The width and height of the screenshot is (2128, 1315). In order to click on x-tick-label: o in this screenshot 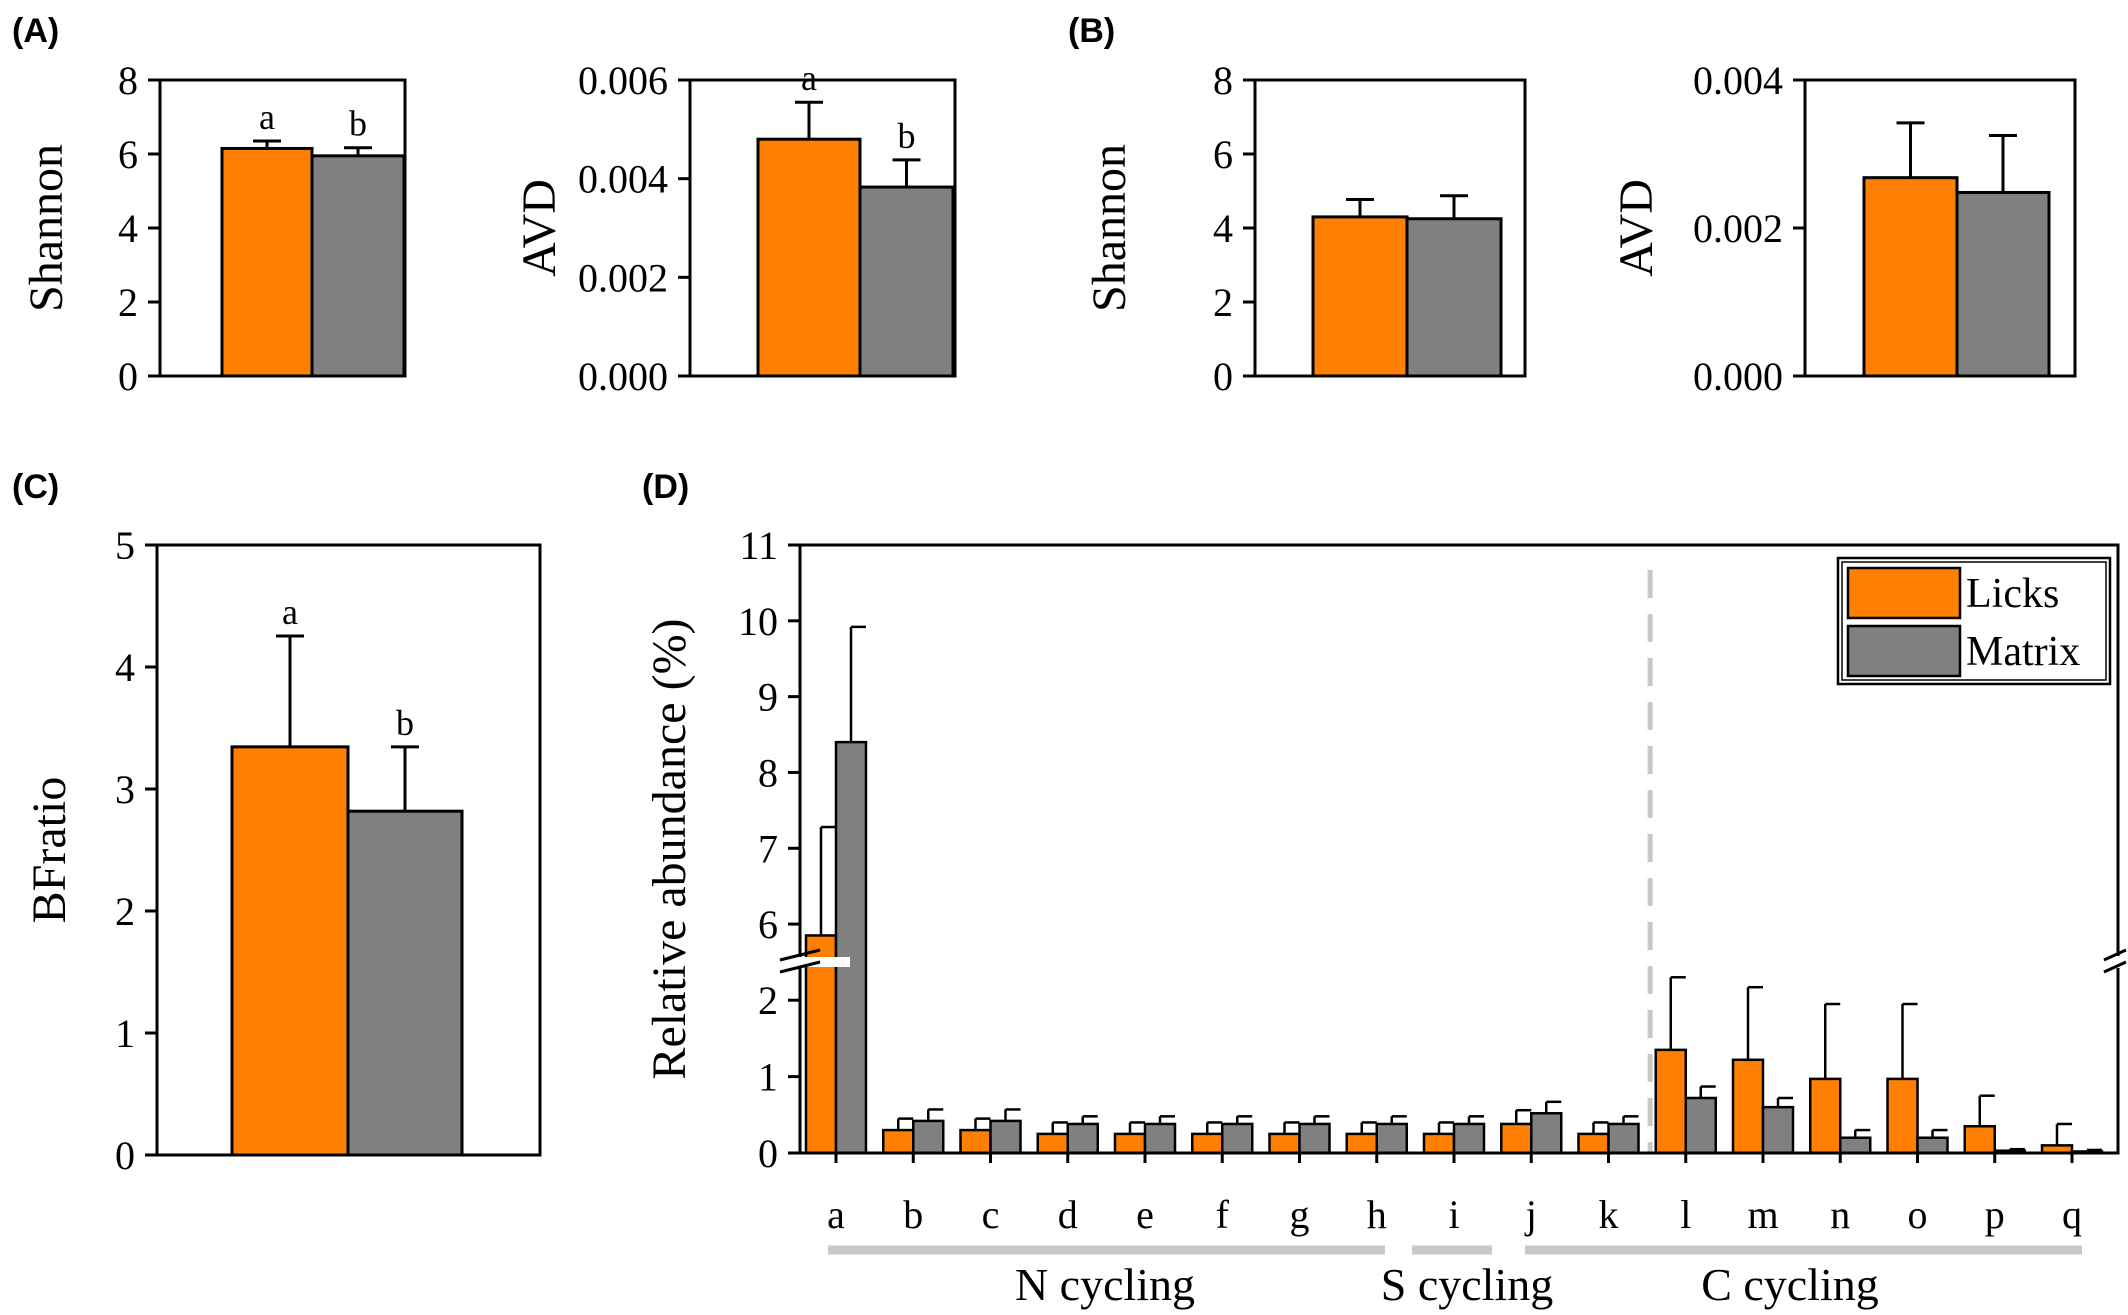, I will do `click(1918, 1214)`.